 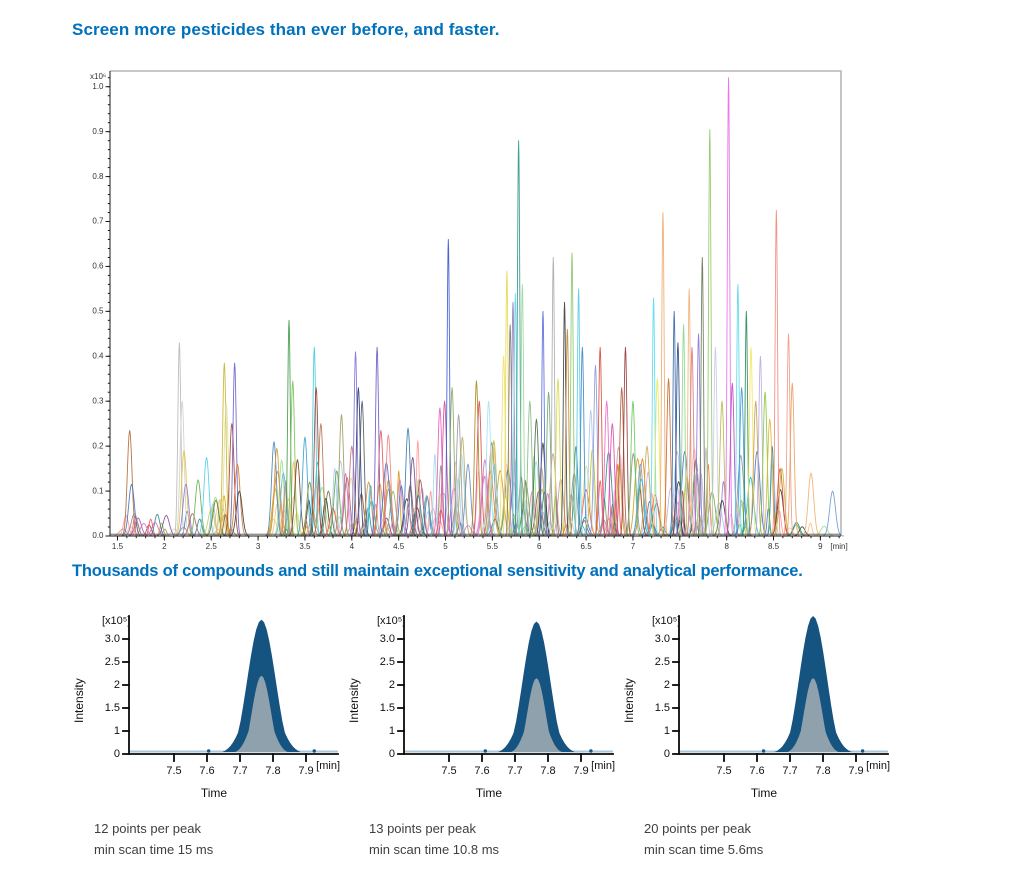 I want to click on chart-caption: 12 points per peak min scan time 15 ms, so click(x=153, y=839).